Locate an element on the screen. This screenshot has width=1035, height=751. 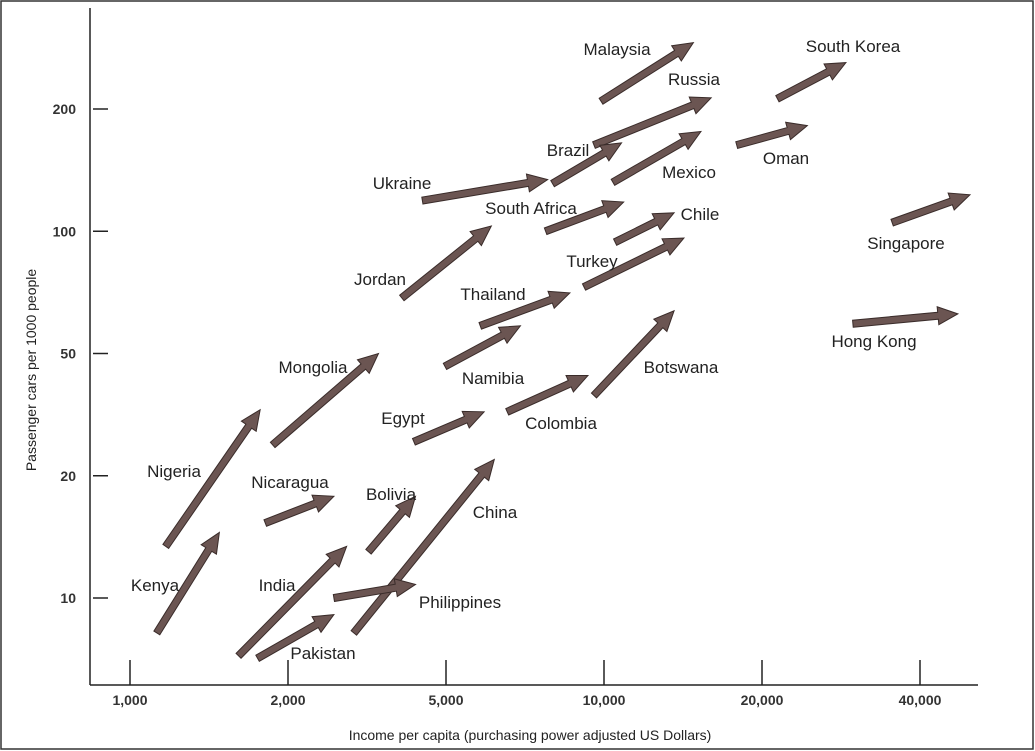
arrow-label: Egypt is located at coordinates (403, 418).